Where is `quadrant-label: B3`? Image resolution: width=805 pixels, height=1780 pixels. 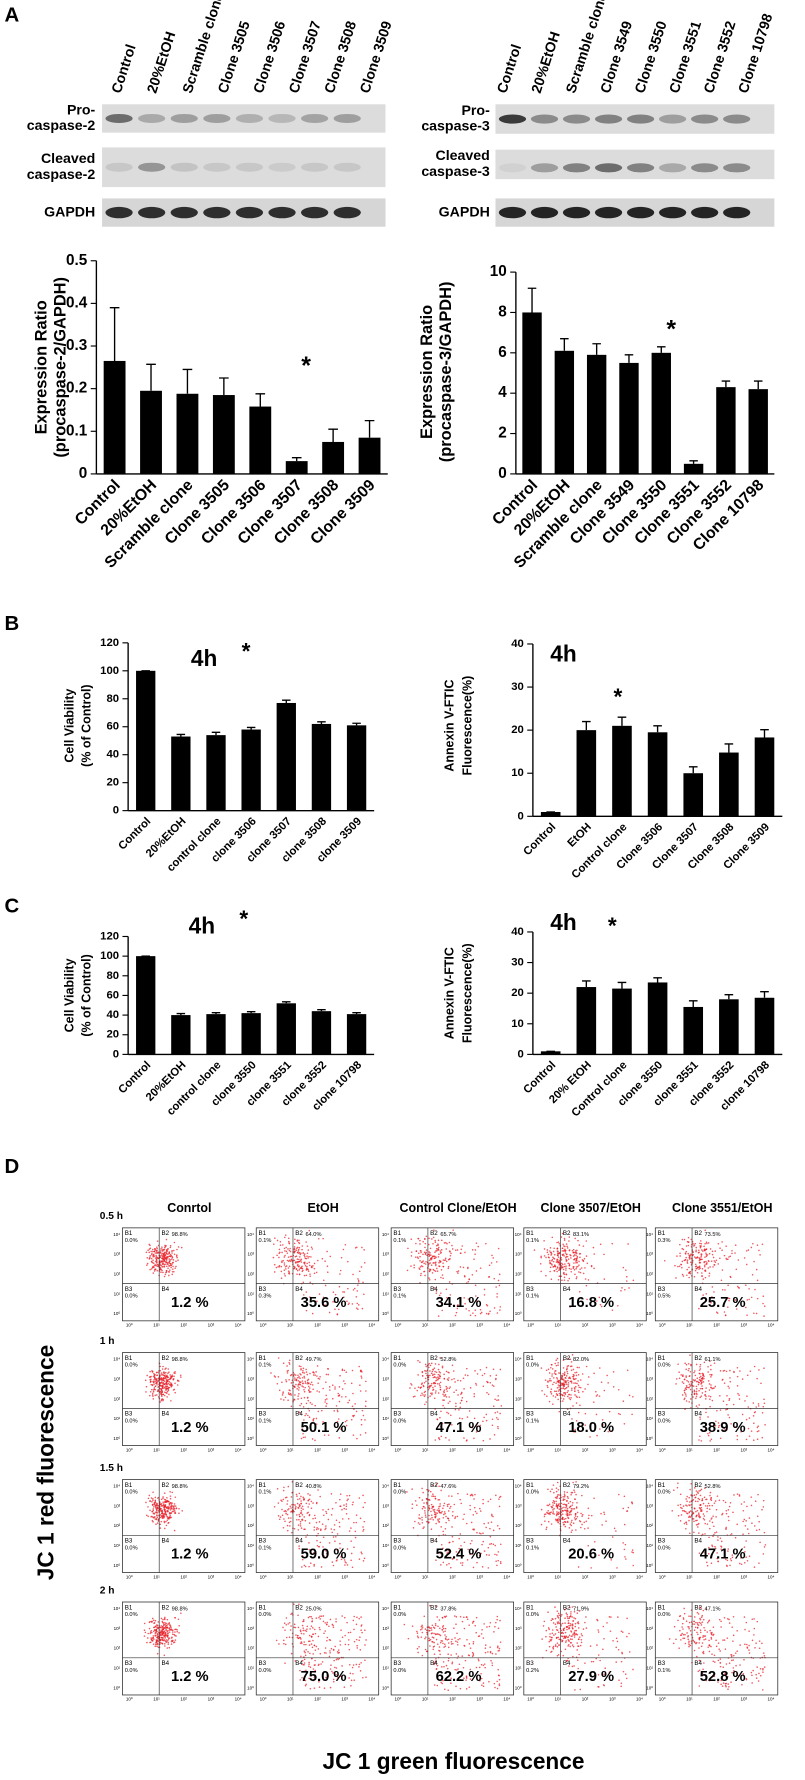 quadrant-label: B3 is located at coordinates (129, 1541).